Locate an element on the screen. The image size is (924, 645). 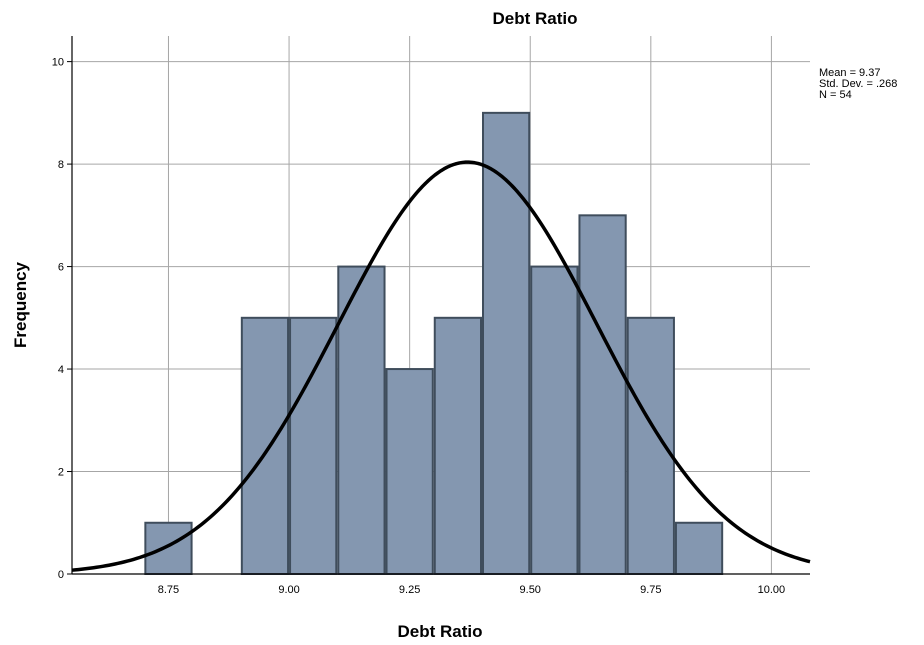
stats-legend-line: Mean = 9.37 is located at coordinates (849, 73).